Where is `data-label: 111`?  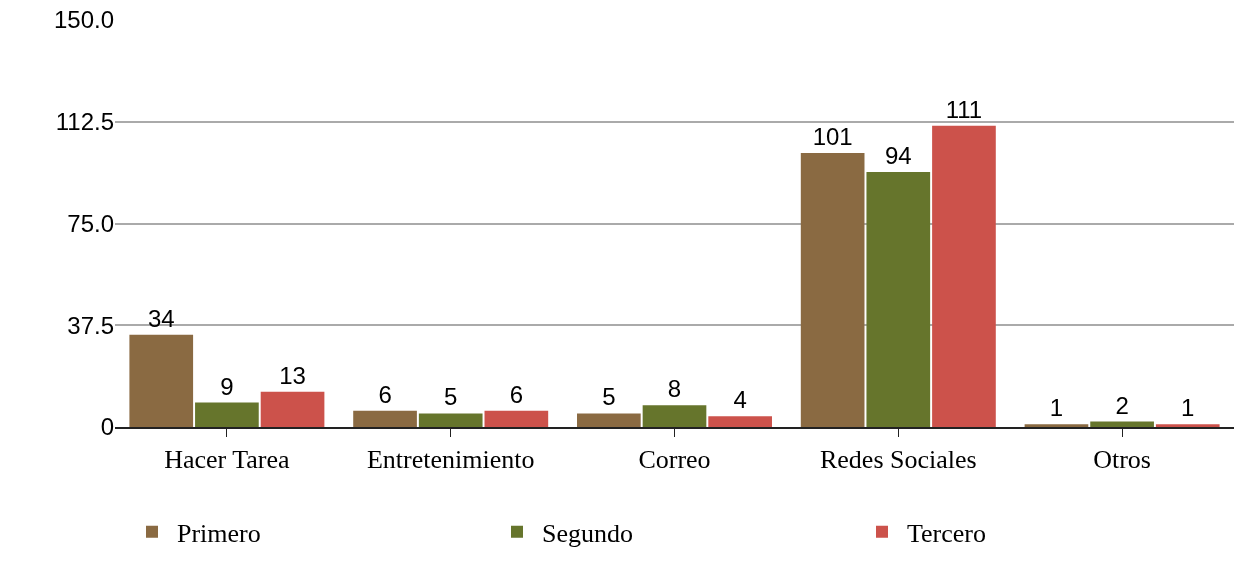
data-label: 111 is located at coordinates (964, 109).